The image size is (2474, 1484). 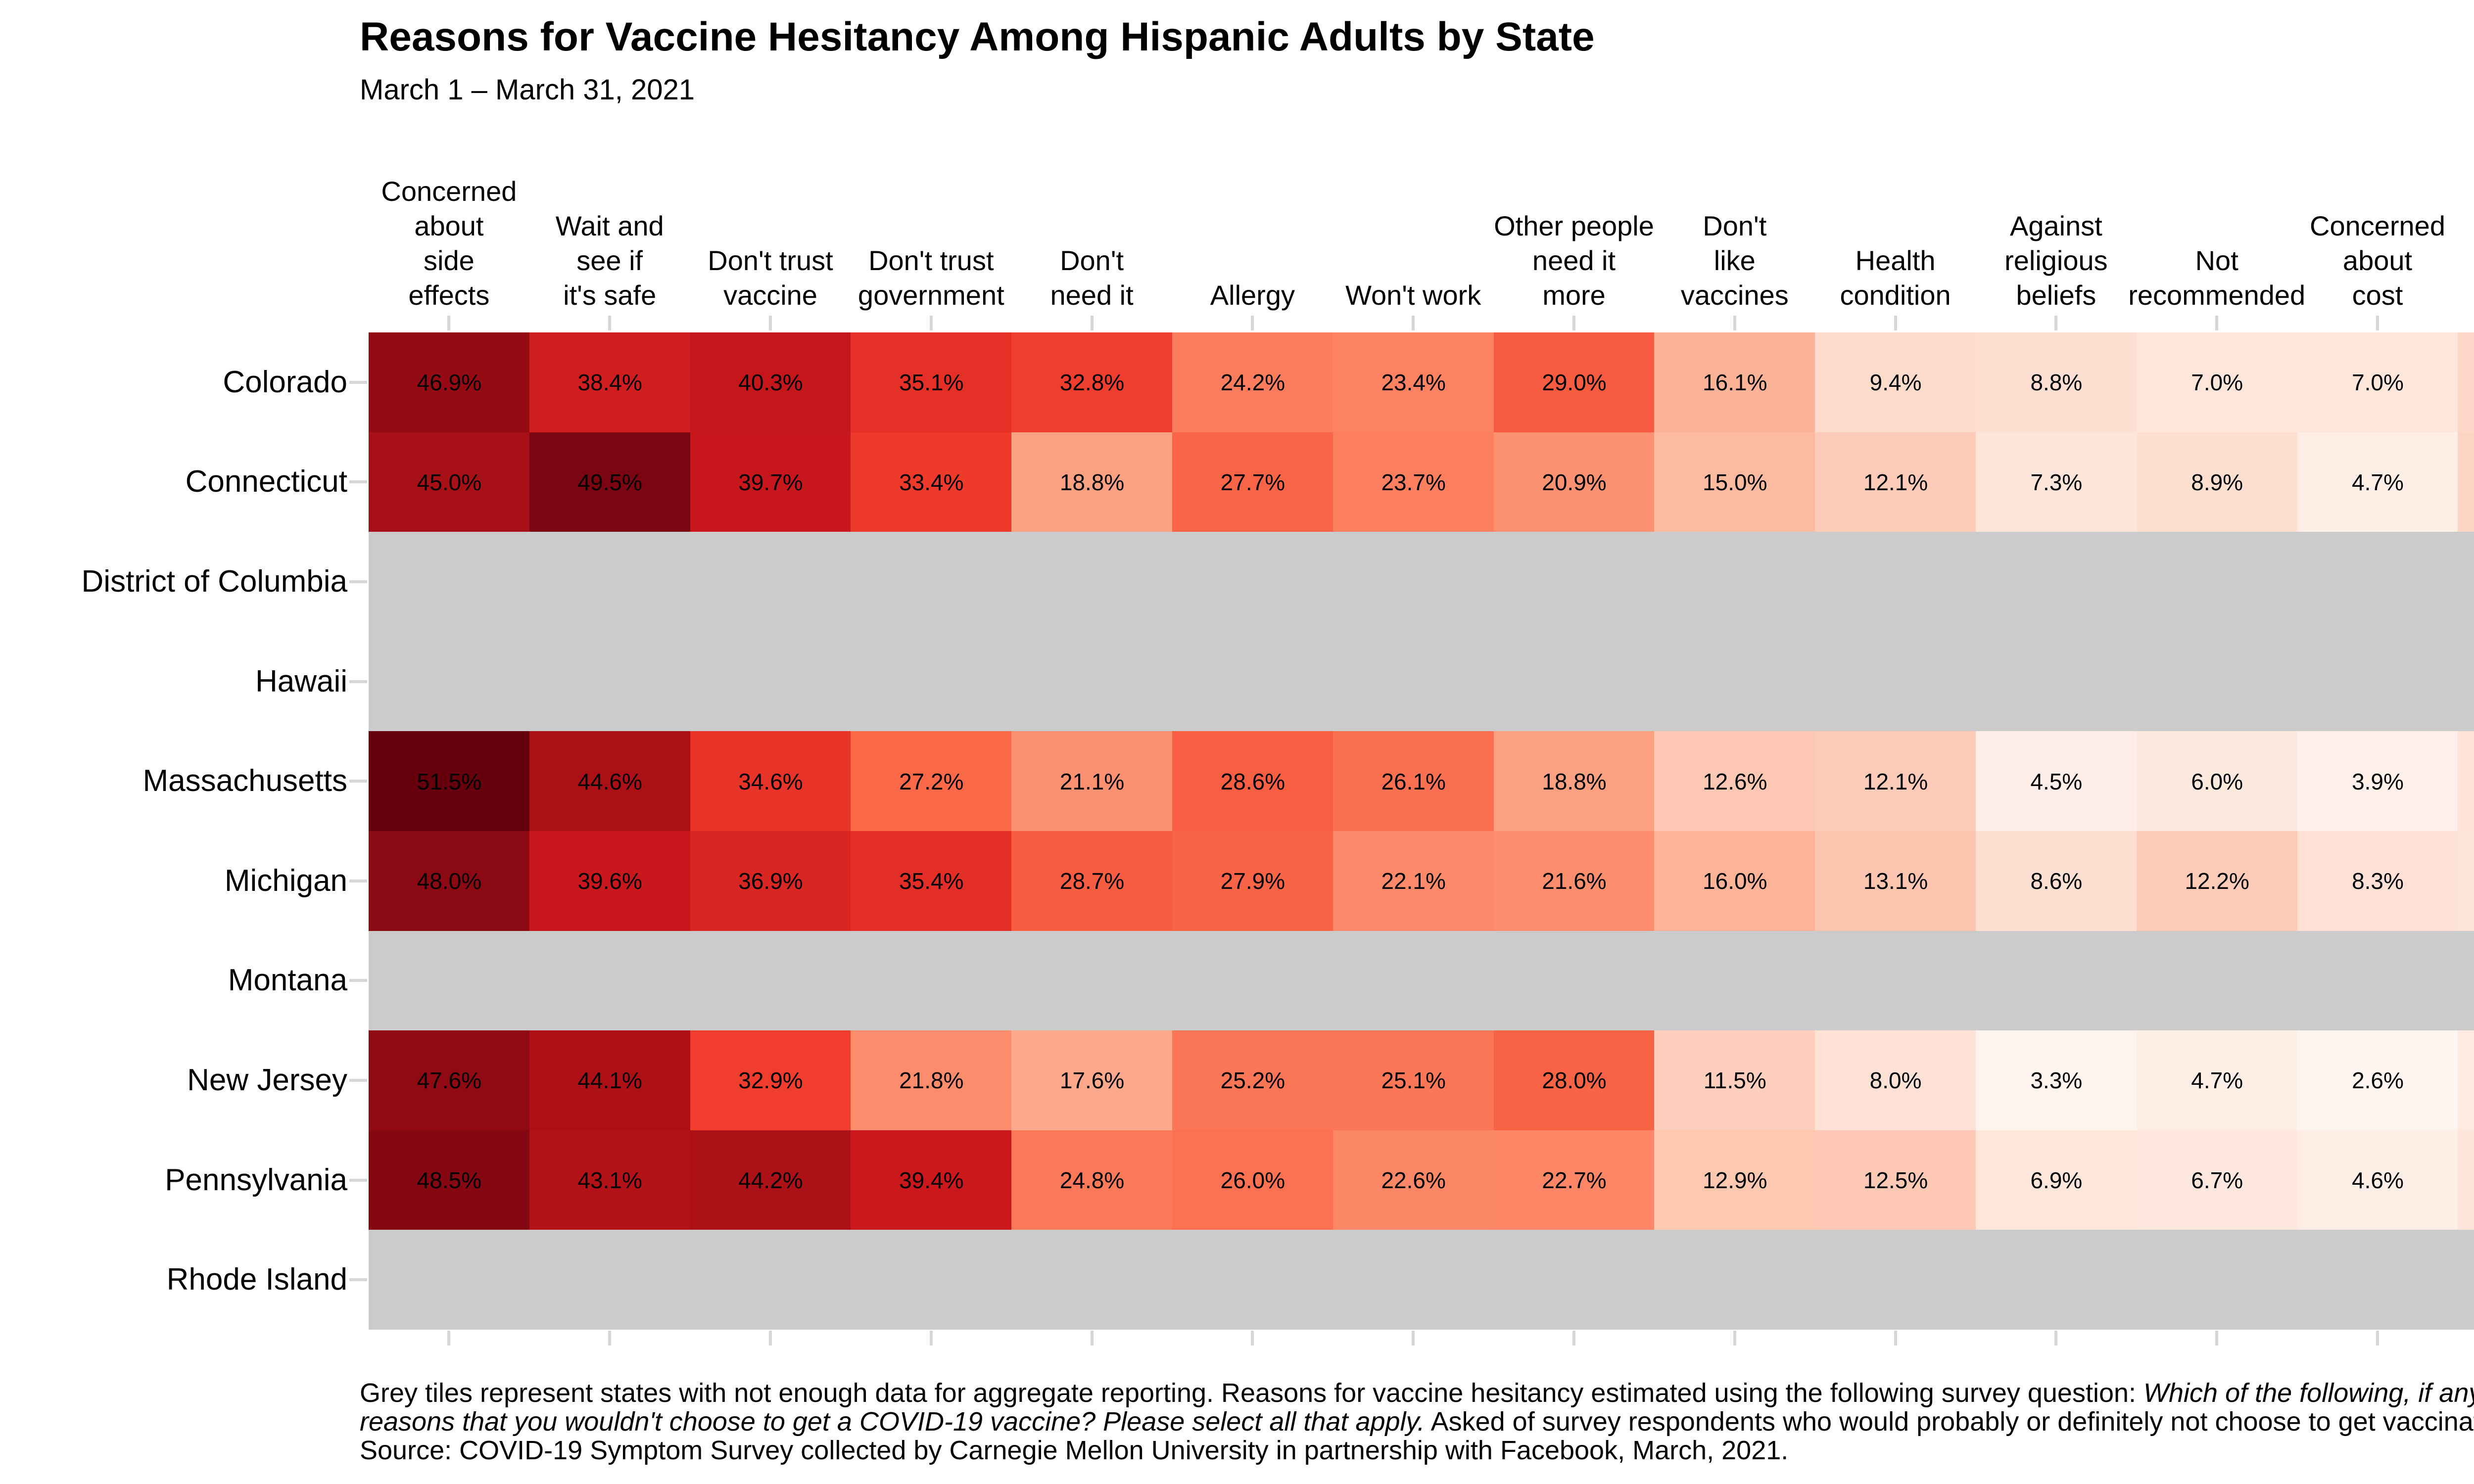 I want to click on cell-value: 35.4%, so click(x=932, y=881).